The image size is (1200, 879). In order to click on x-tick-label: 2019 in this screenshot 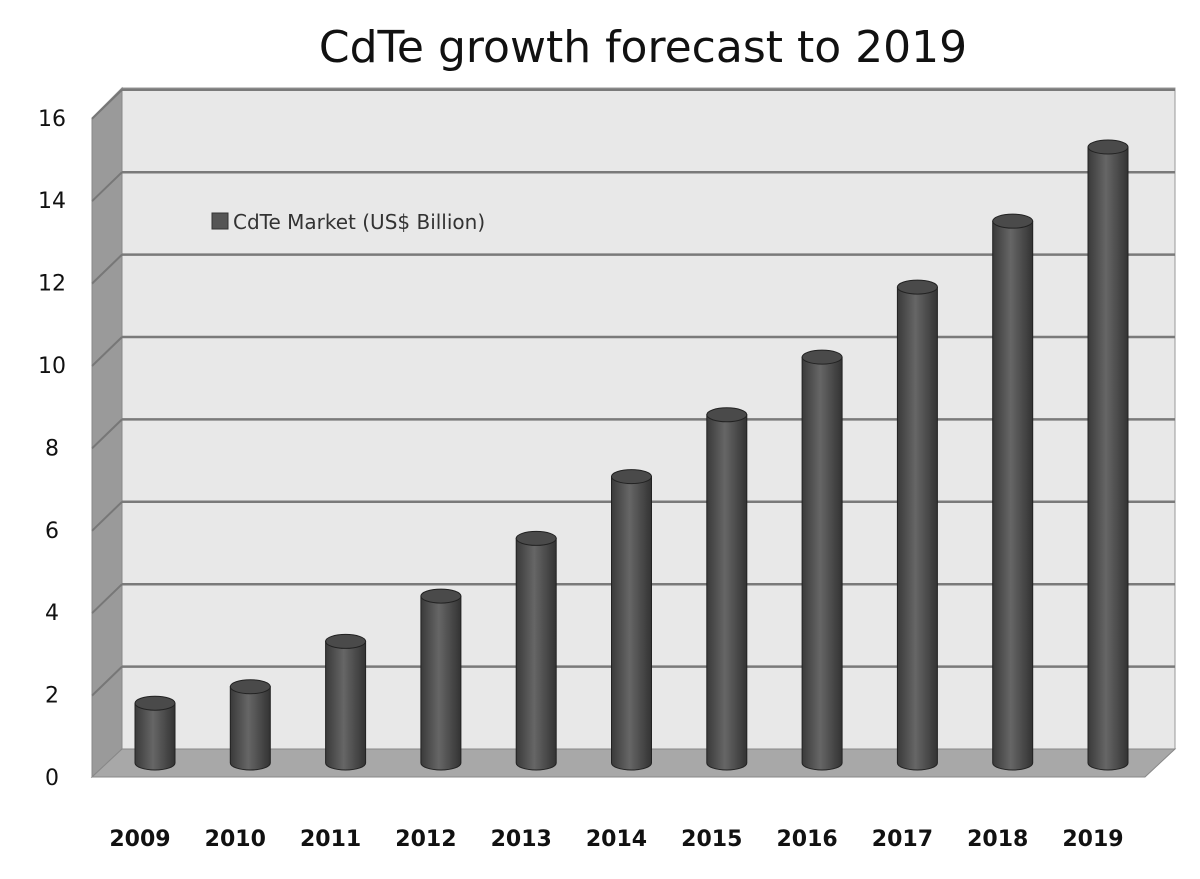, I will do `click(1092, 839)`.